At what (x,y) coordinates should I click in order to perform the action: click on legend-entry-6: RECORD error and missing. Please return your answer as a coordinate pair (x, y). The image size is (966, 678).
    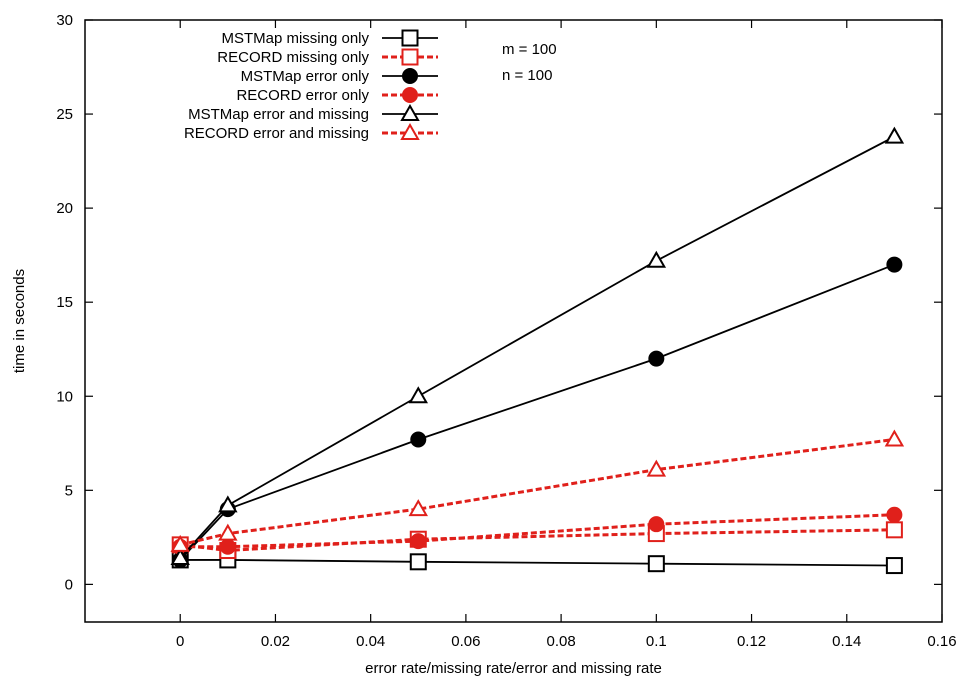
    Looking at the image, I should click on (311, 132).